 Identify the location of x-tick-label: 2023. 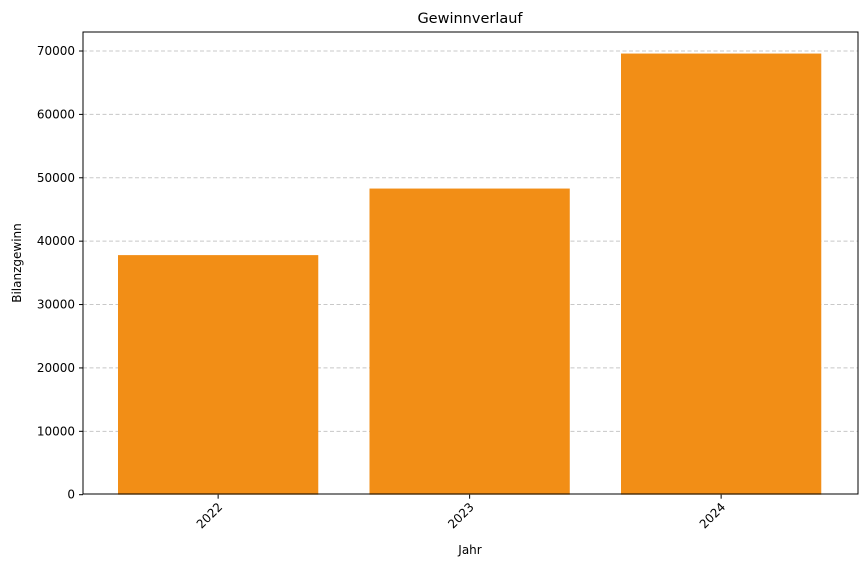
(460, 515).